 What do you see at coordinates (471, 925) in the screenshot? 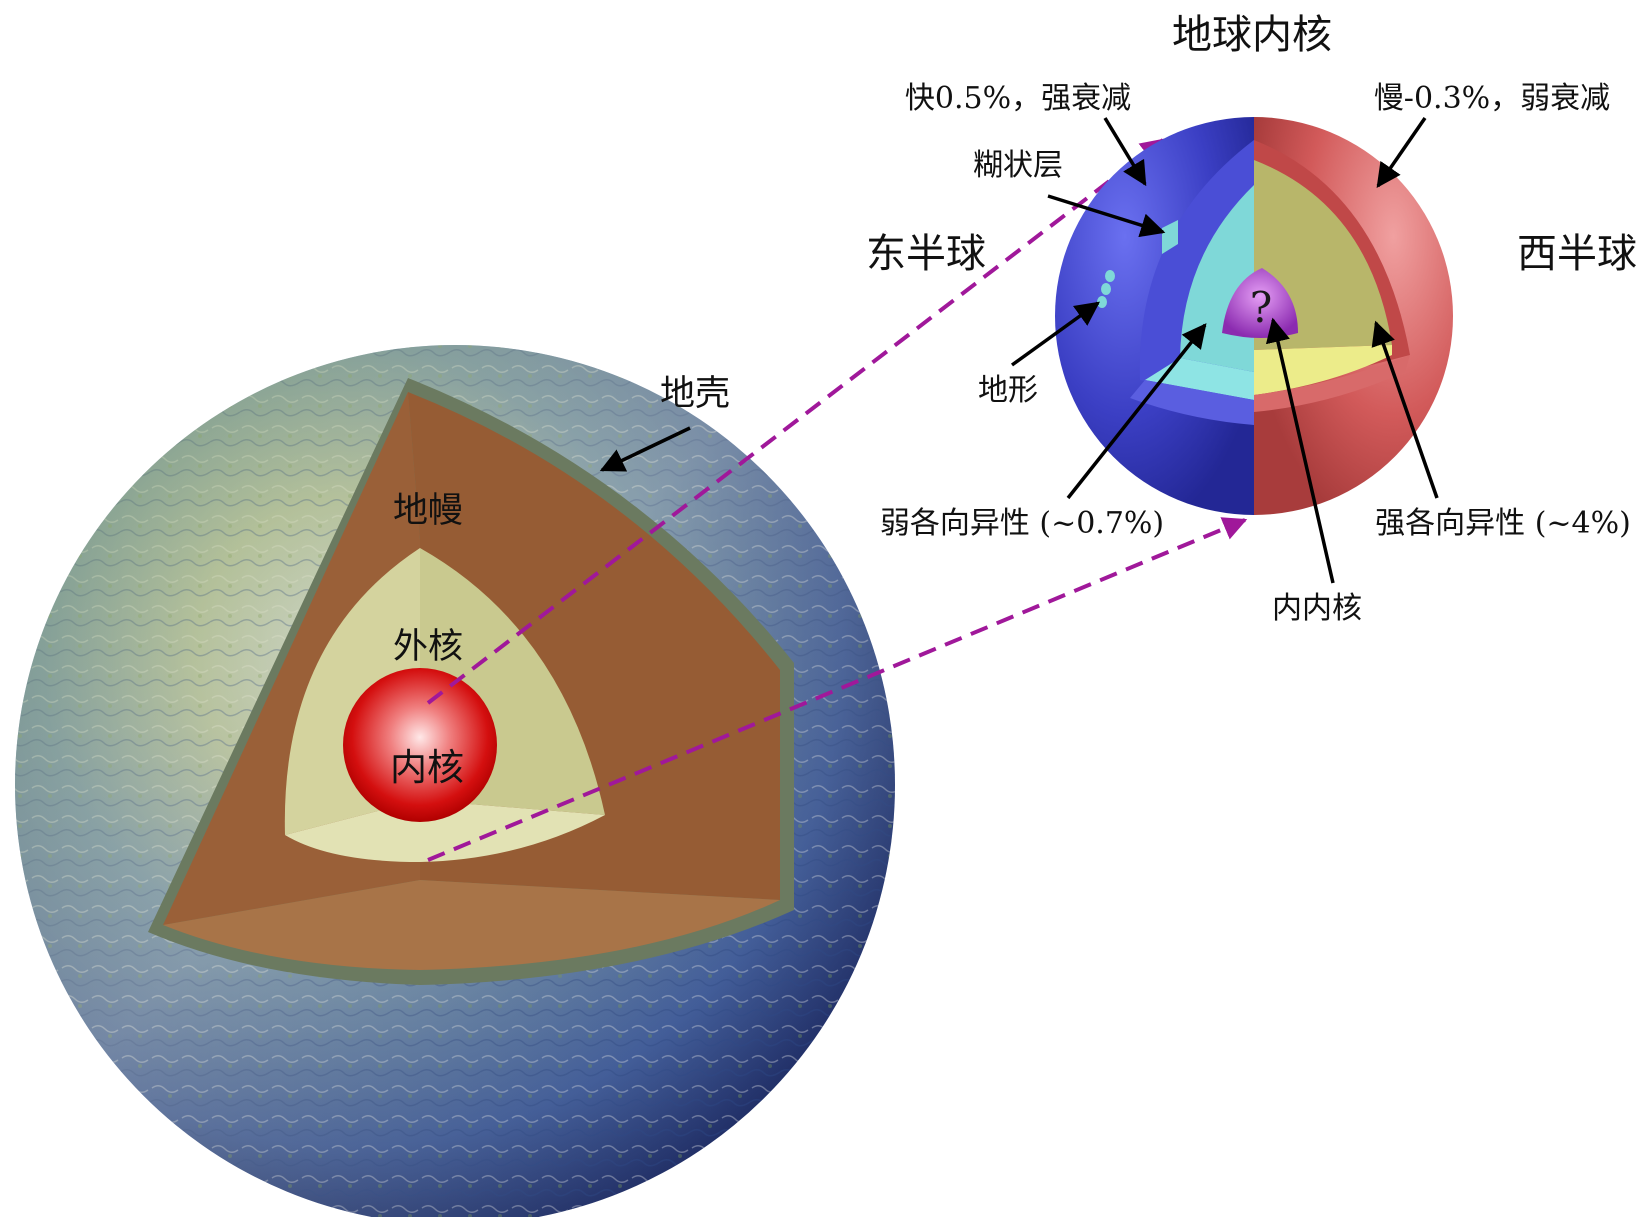
I see `mantle-bottom-face` at bounding box center [471, 925].